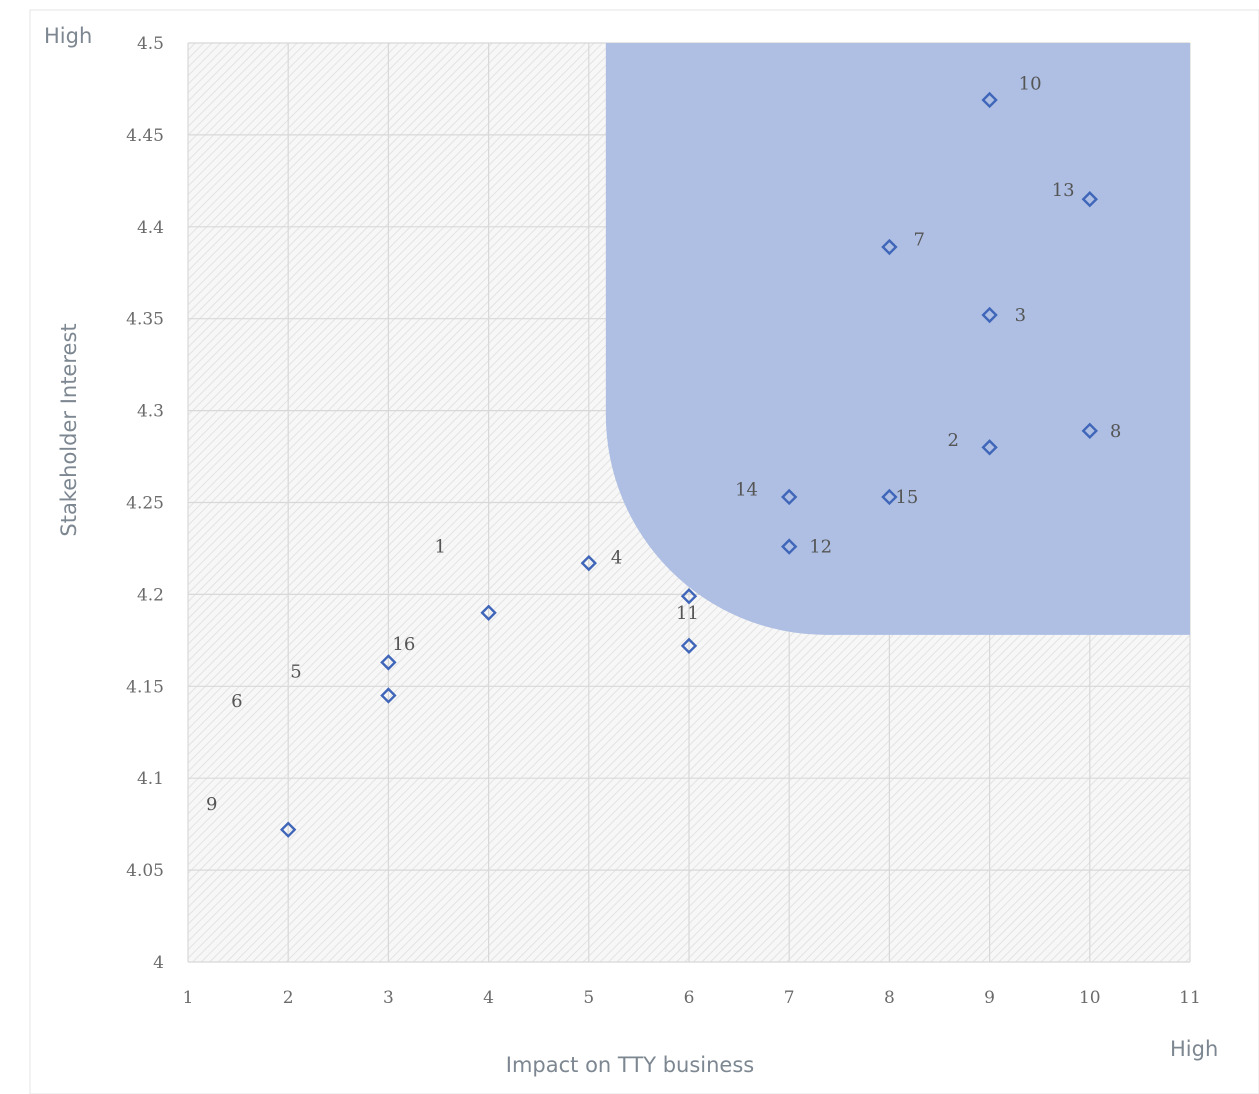 Image resolution: width=1259 pixels, height=1094 pixels. I want to click on x-tick-label: 1, so click(188, 998).